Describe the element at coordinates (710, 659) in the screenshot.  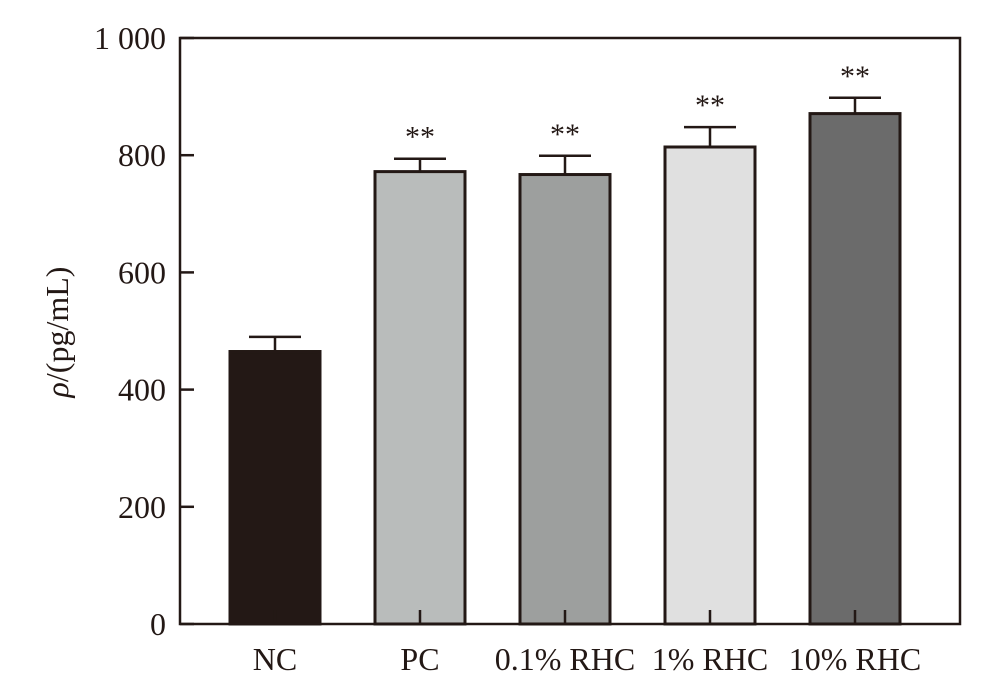
I see `x-label-1-rhc: 1% RHC` at that location.